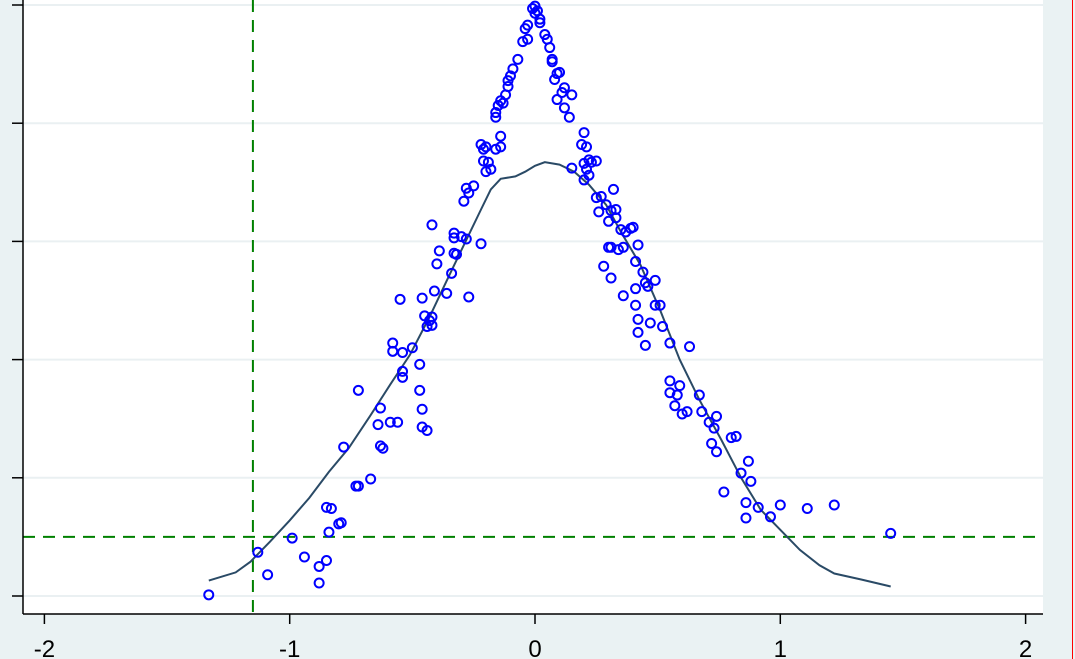 Image resolution: width=1075 pixels, height=659 pixels. What do you see at coordinates (289, 647) in the screenshot?
I see `x-tick-label: -1` at bounding box center [289, 647].